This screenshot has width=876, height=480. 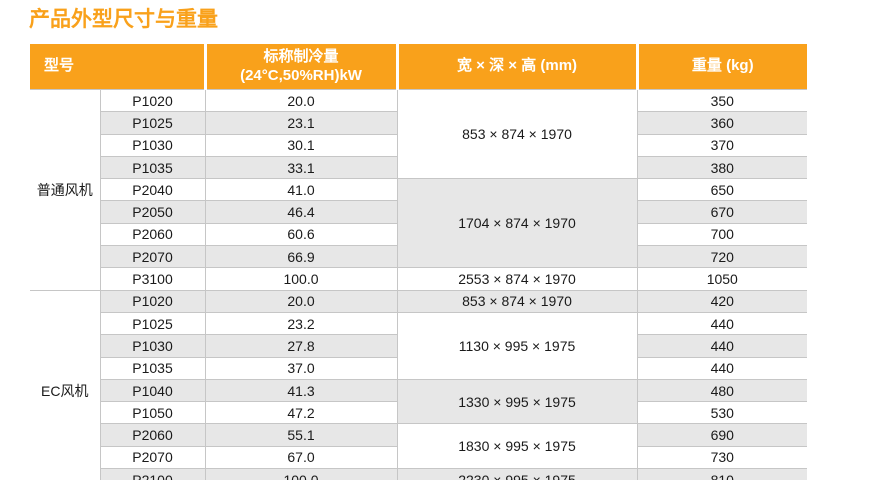 I want to click on weight-cell: 690, so click(x=722, y=435).